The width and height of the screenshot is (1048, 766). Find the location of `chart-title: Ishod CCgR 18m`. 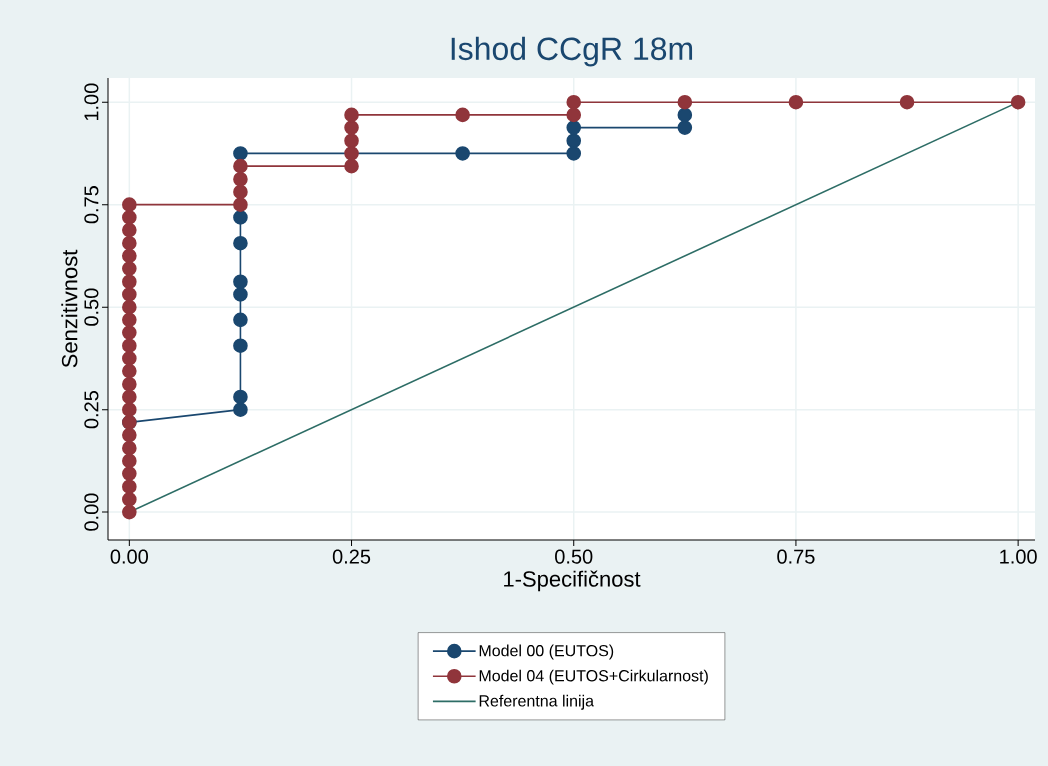

chart-title: Ishod CCgR 18m is located at coordinates (572, 51).